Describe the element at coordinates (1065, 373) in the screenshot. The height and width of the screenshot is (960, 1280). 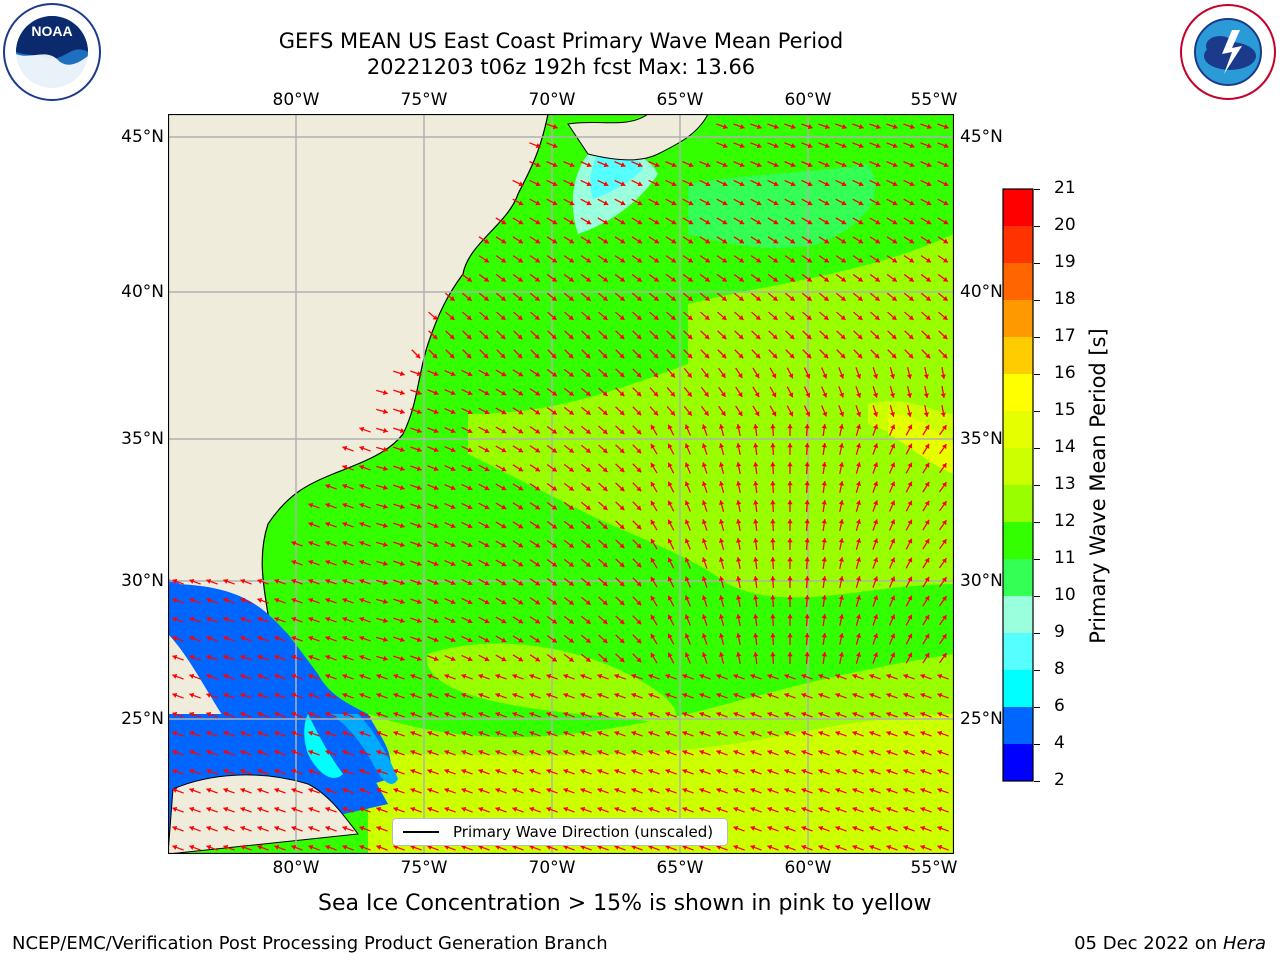
I see `colorbar-tick-label: 16` at that location.